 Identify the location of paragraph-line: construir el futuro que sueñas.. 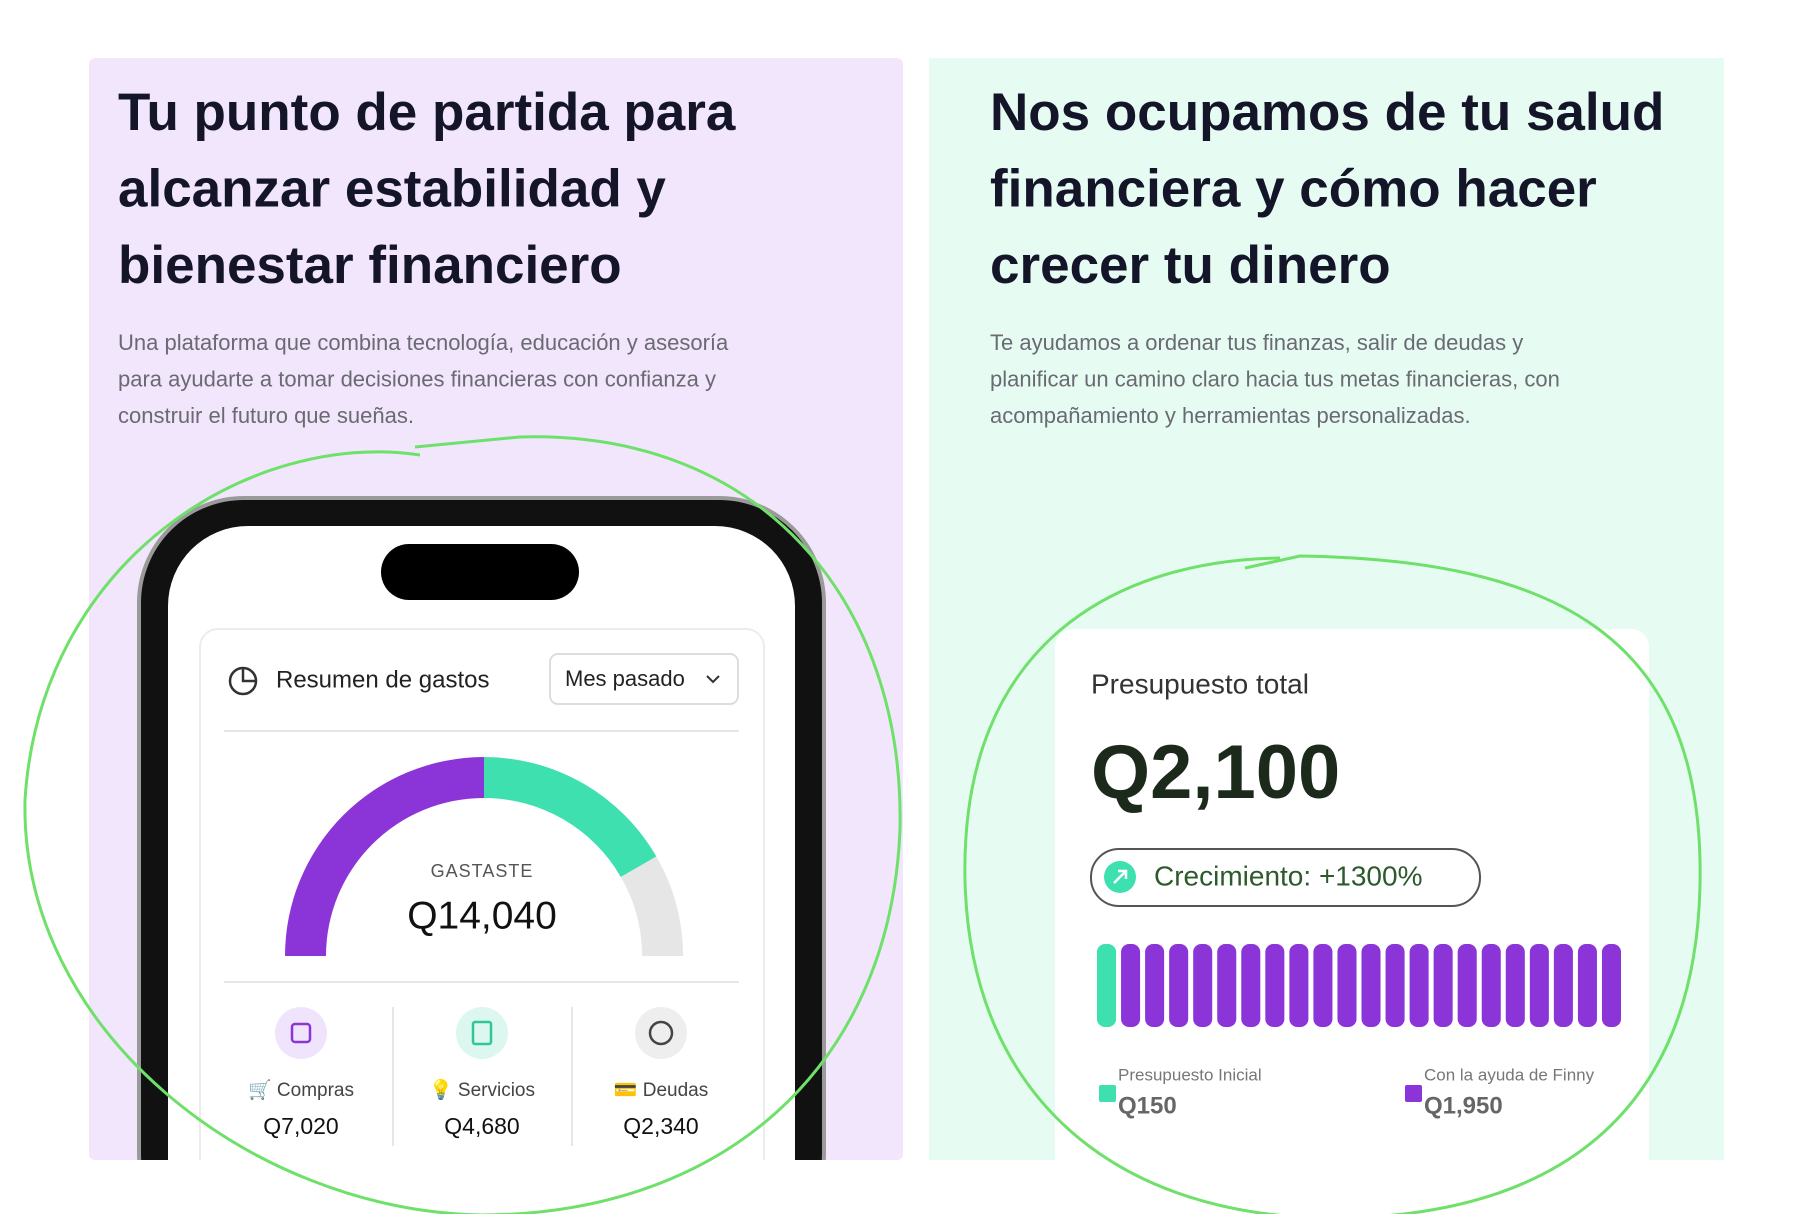
(266, 415).